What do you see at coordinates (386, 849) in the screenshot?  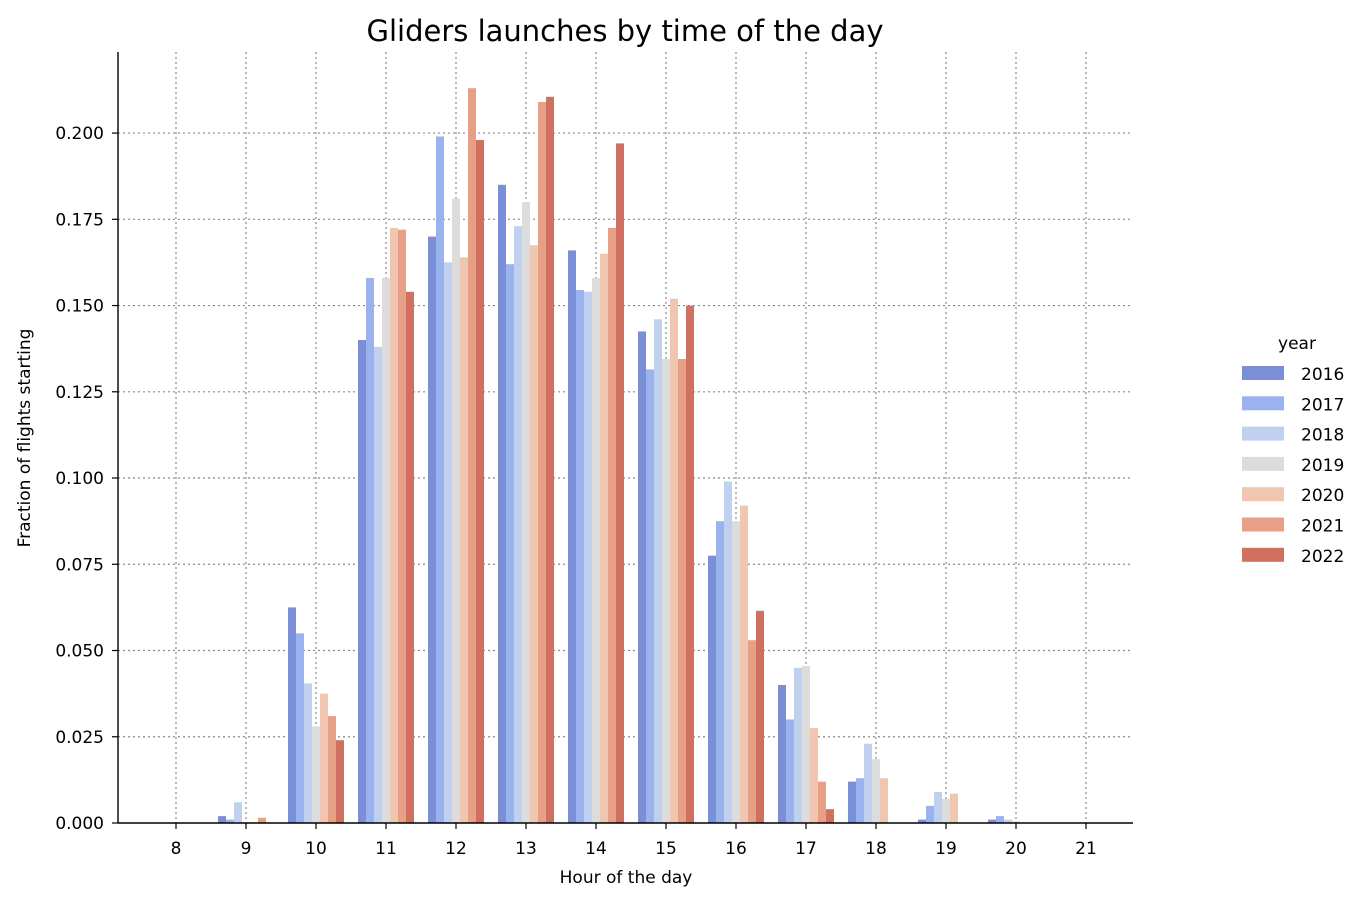 I see `x-tick-label: 11` at bounding box center [386, 849].